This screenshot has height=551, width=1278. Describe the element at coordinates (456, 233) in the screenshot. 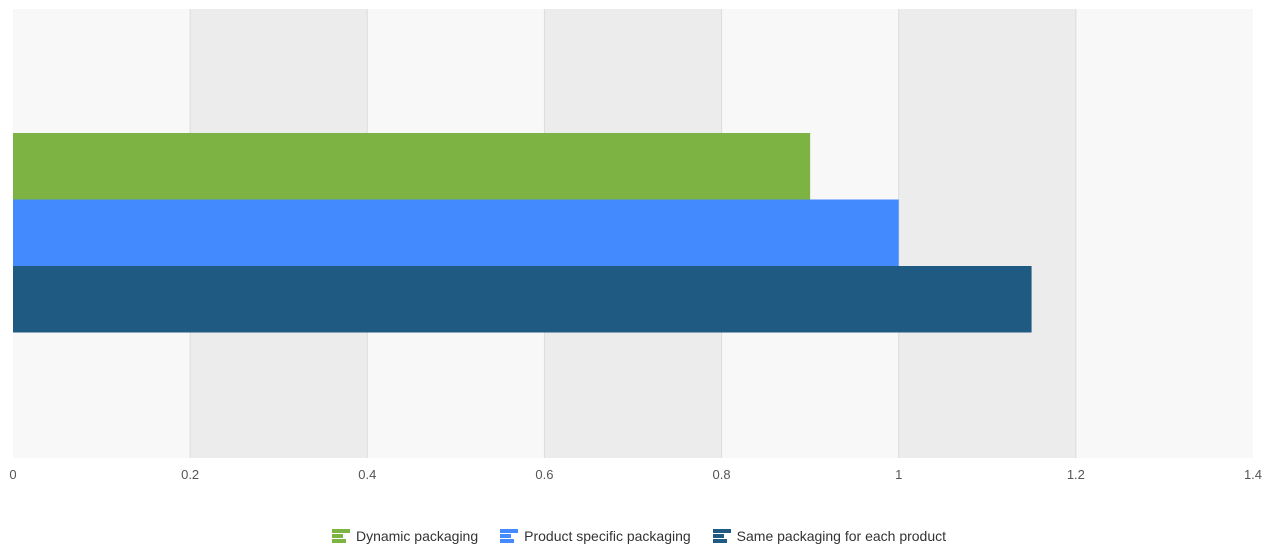

I see `bar-product-specific-packaging` at that location.